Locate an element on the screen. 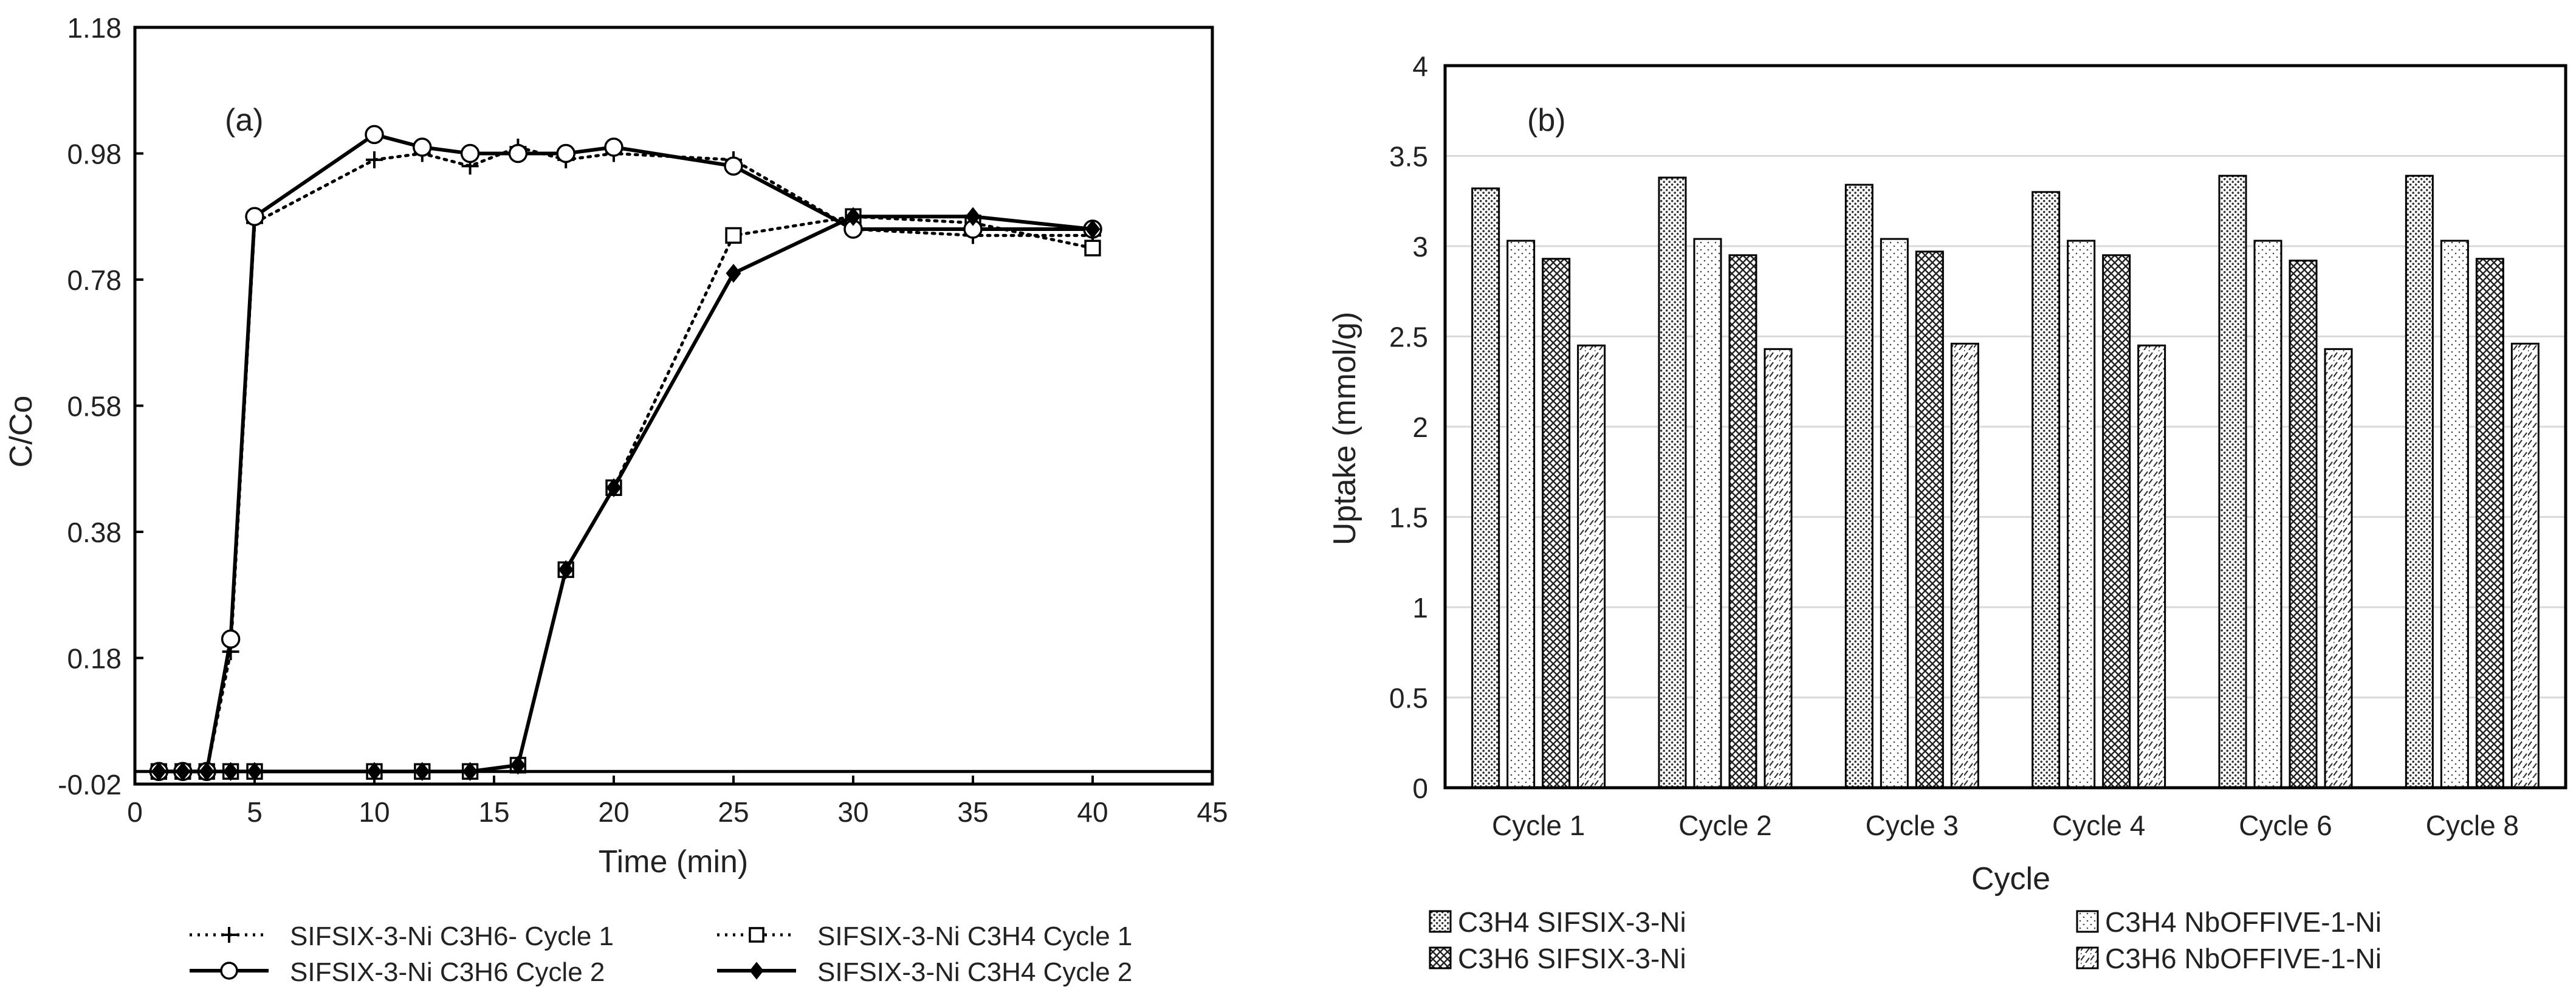 This screenshot has width=2576, height=995. legend-label: C3H4 NbOFFIVE-1-Ni is located at coordinates (2243, 922).